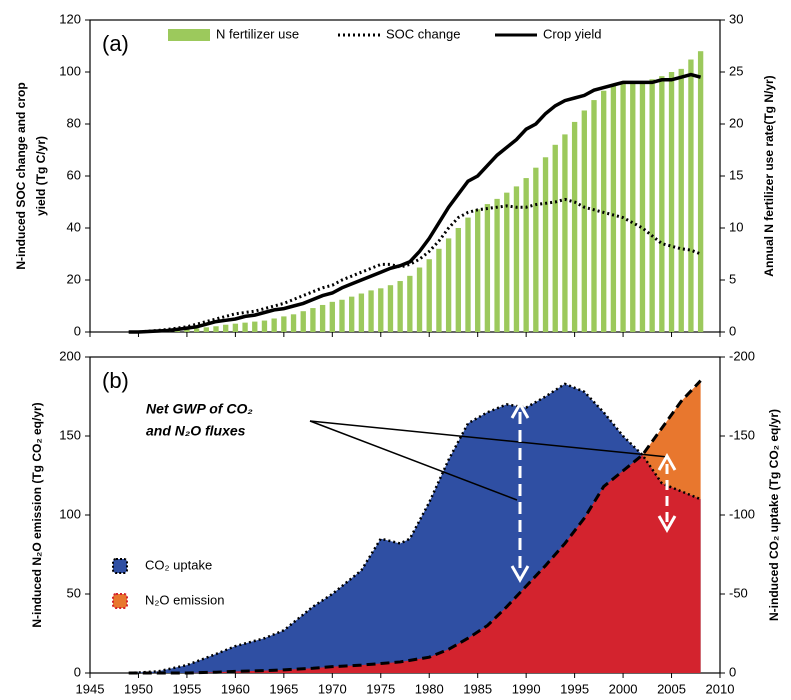 Image resolution: width=791 pixels, height=700 pixels. Describe the element at coordinates (74, 226) in the screenshot. I see `y-tick-label: 40` at that location.